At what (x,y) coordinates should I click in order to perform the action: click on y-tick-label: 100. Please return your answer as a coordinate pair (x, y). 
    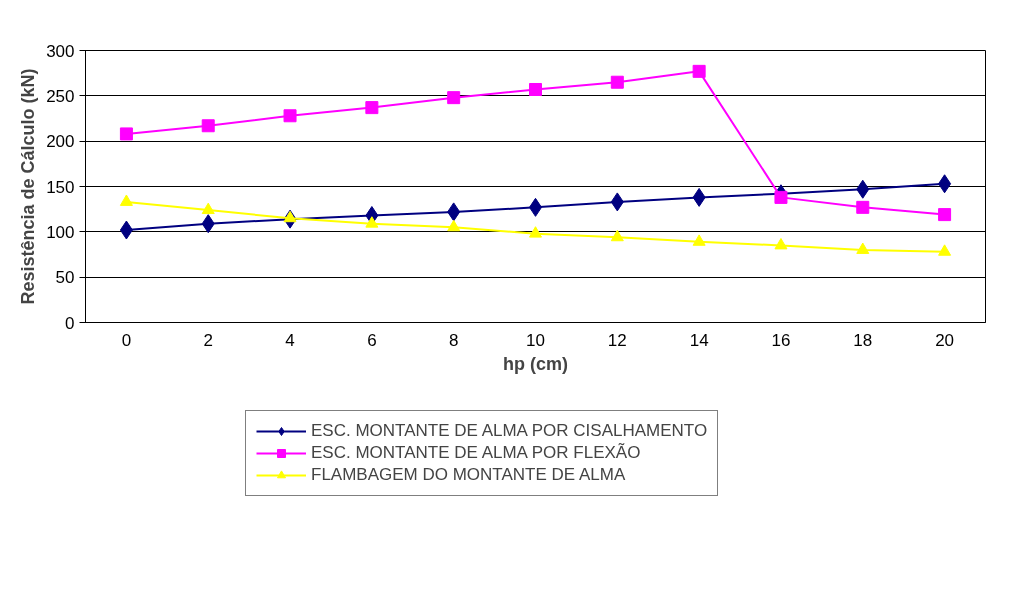
    Looking at the image, I should click on (60, 232).